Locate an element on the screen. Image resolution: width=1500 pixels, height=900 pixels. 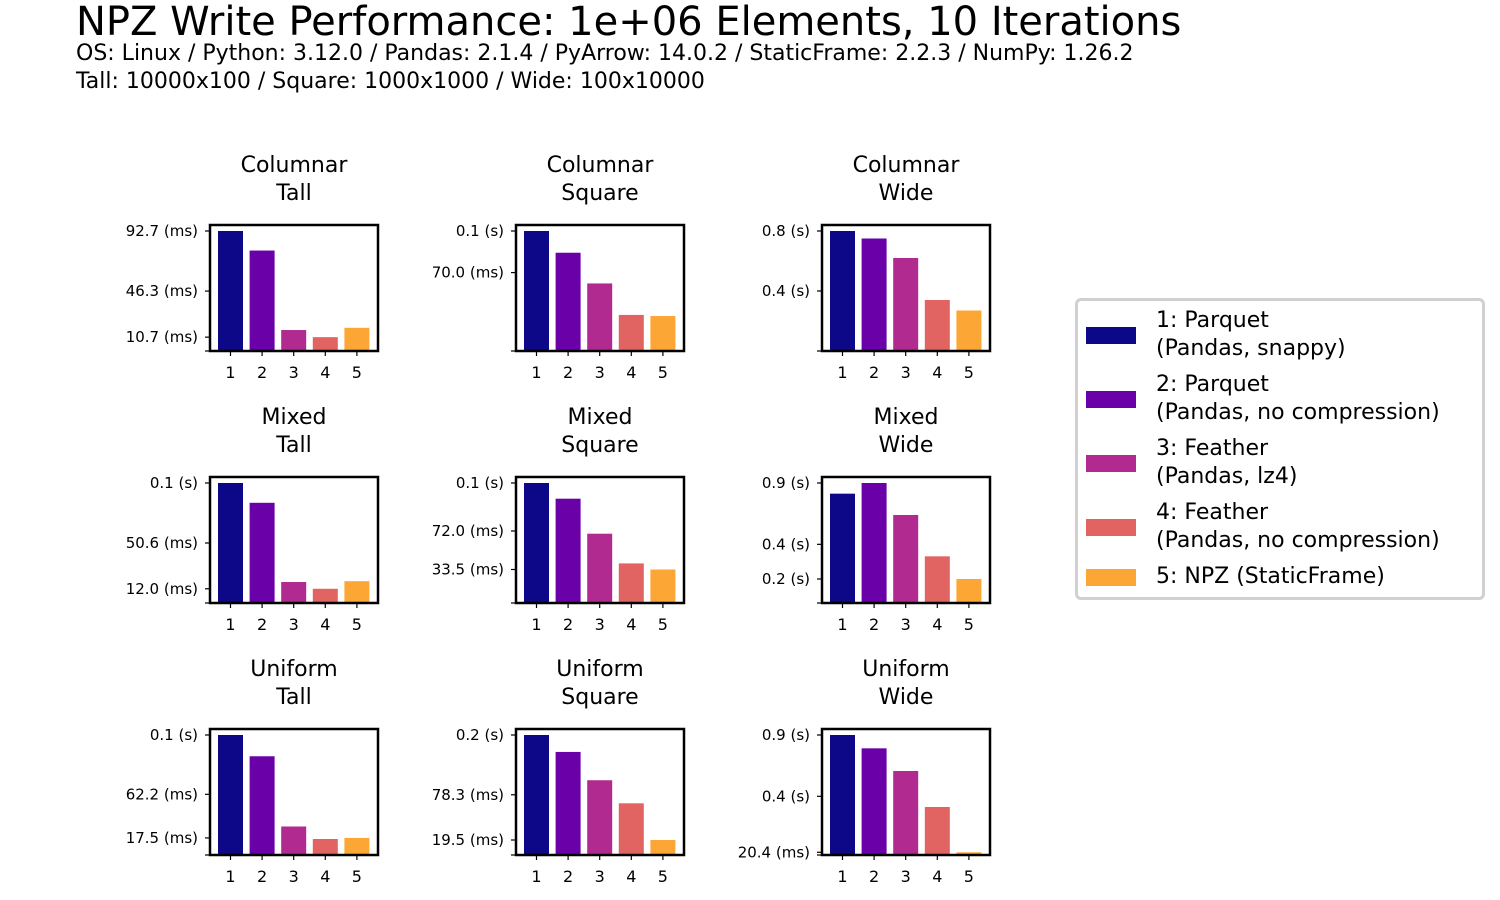
y-tick-label: 12.0 (ms) is located at coordinates (162, 589).